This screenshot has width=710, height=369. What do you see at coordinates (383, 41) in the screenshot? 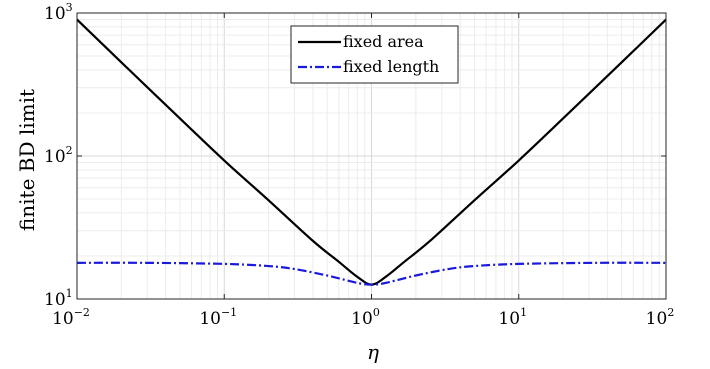
I see `legend-label: fixed area` at bounding box center [383, 41].